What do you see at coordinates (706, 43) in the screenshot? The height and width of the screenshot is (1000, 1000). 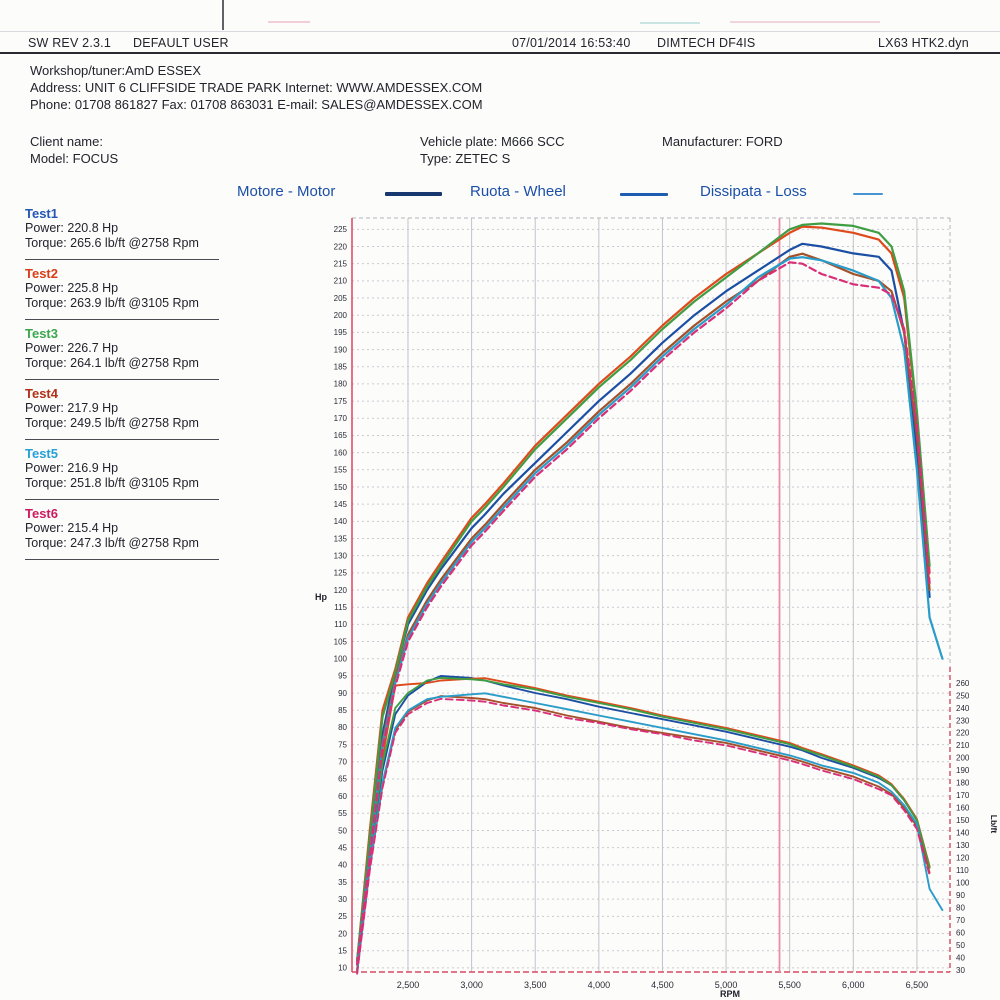 I see `header-device: DIMTECH DF4IS` at bounding box center [706, 43].